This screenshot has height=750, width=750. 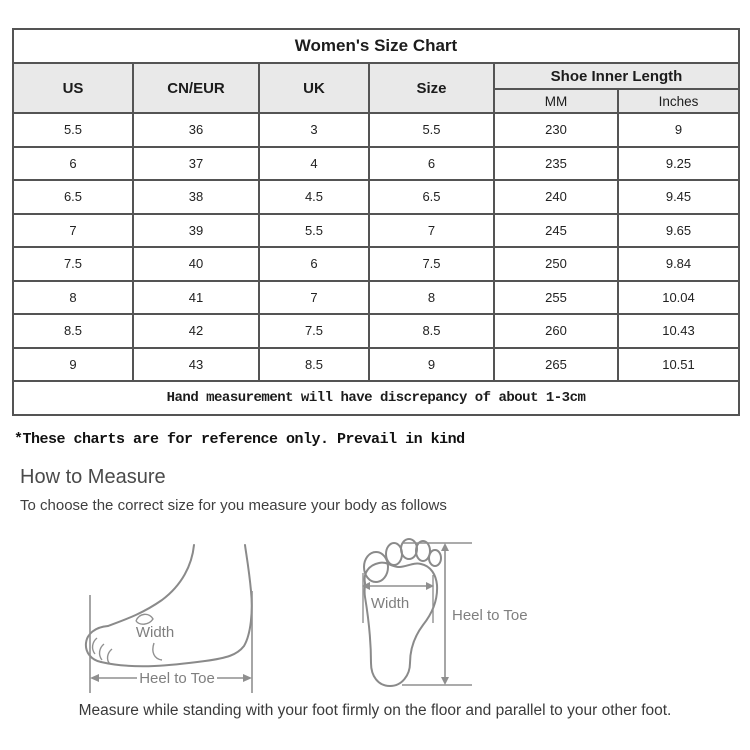 I want to click on table-row: 5.5 36 3 5.5 230 9, so click(x=376, y=130).